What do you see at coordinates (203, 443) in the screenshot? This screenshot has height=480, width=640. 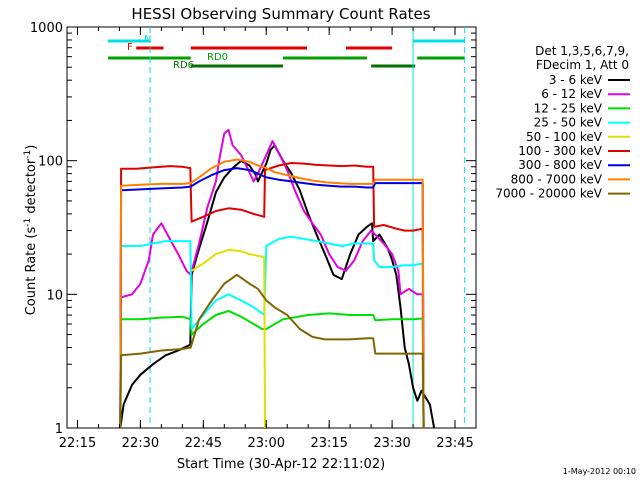 I see `x-tick-label: 22:45` at bounding box center [203, 443].